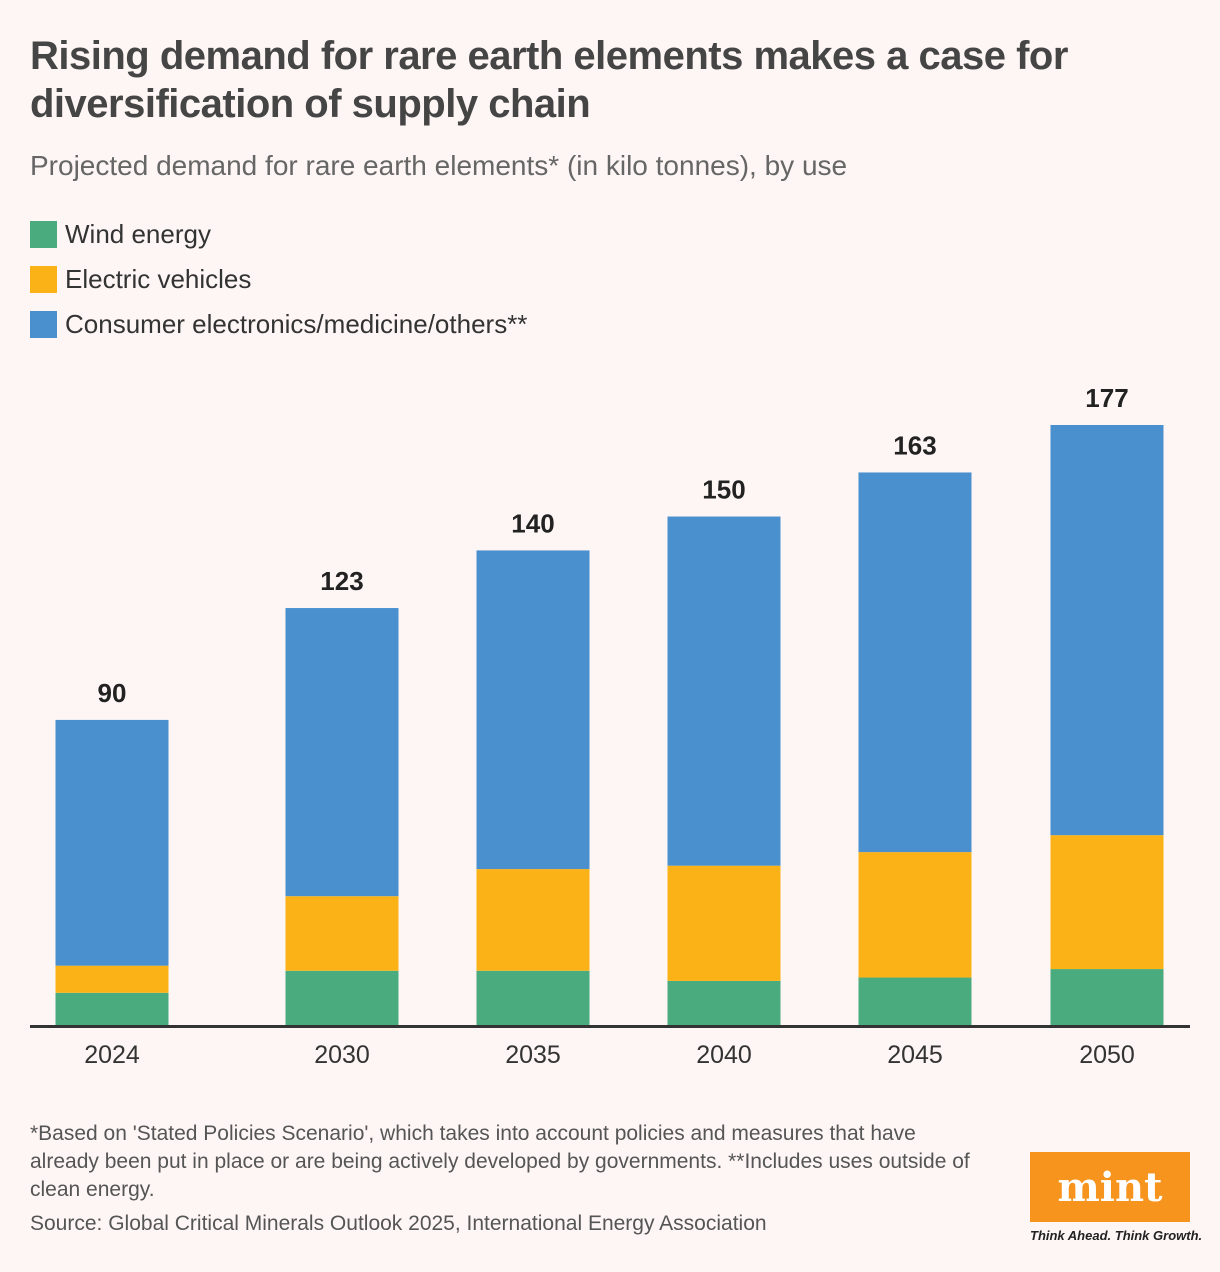 The height and width of the screenshot is (1272, 1220). What do you see at coordinates (278, 234) in the screenshot?
I see `legend-item-wind: Wind energy` at bounding box center [278, 234].